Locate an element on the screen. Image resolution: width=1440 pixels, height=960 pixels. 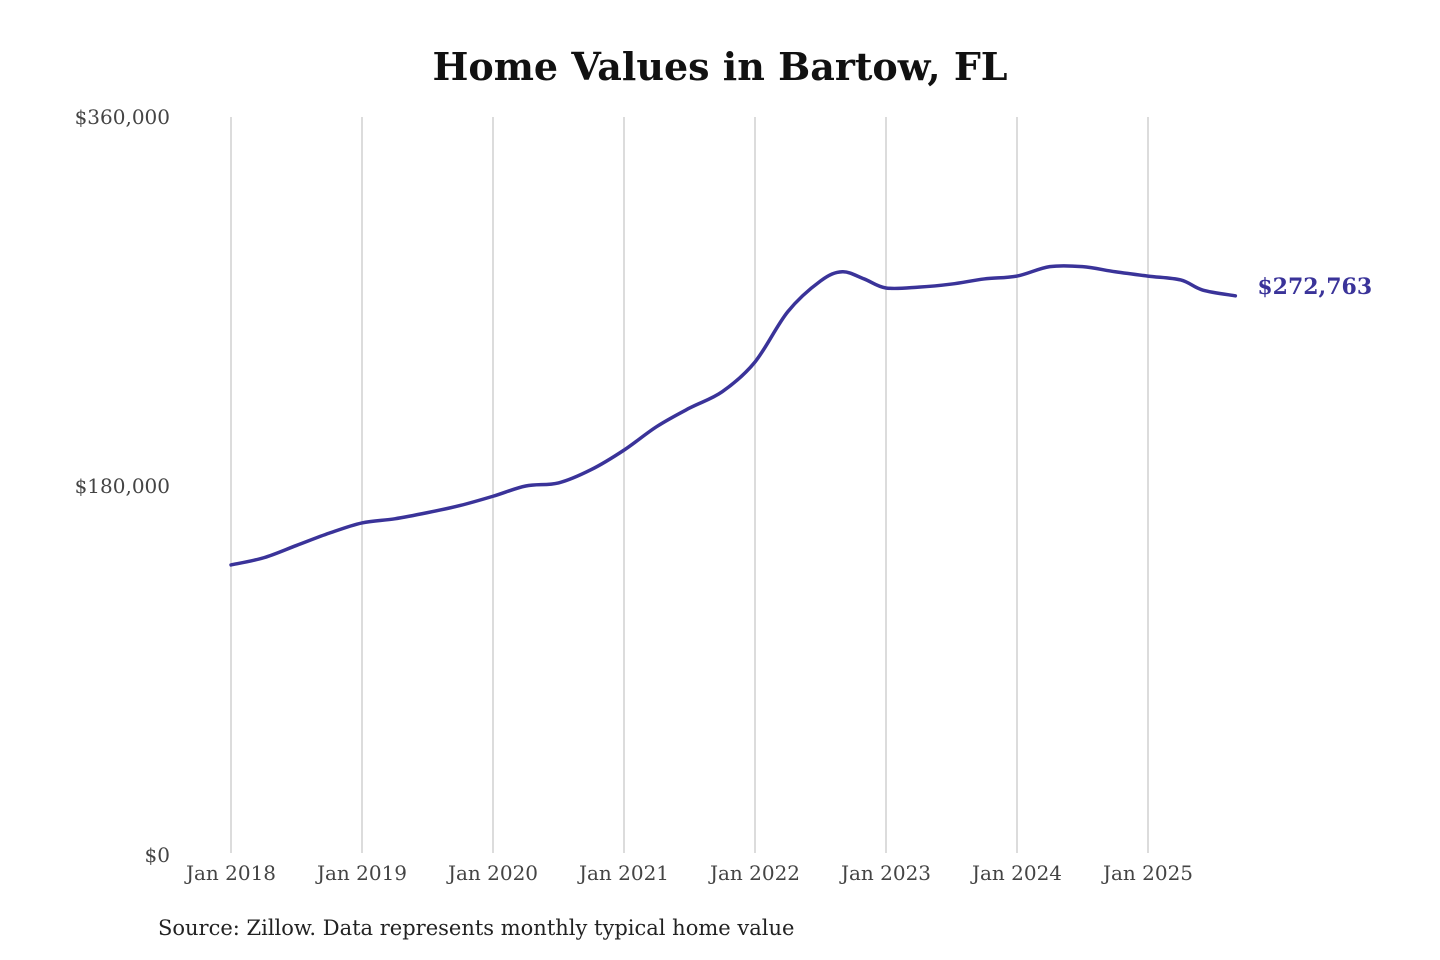
y-tick-label: $180,000 is located at coordinates (122, 486).